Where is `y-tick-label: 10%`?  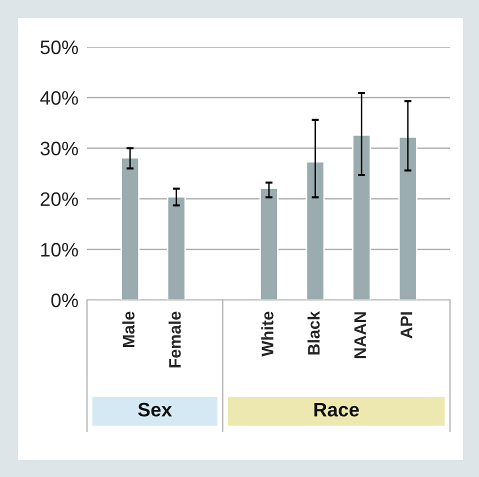 y-tick-label: 10% is located at coordinates (59, 249).